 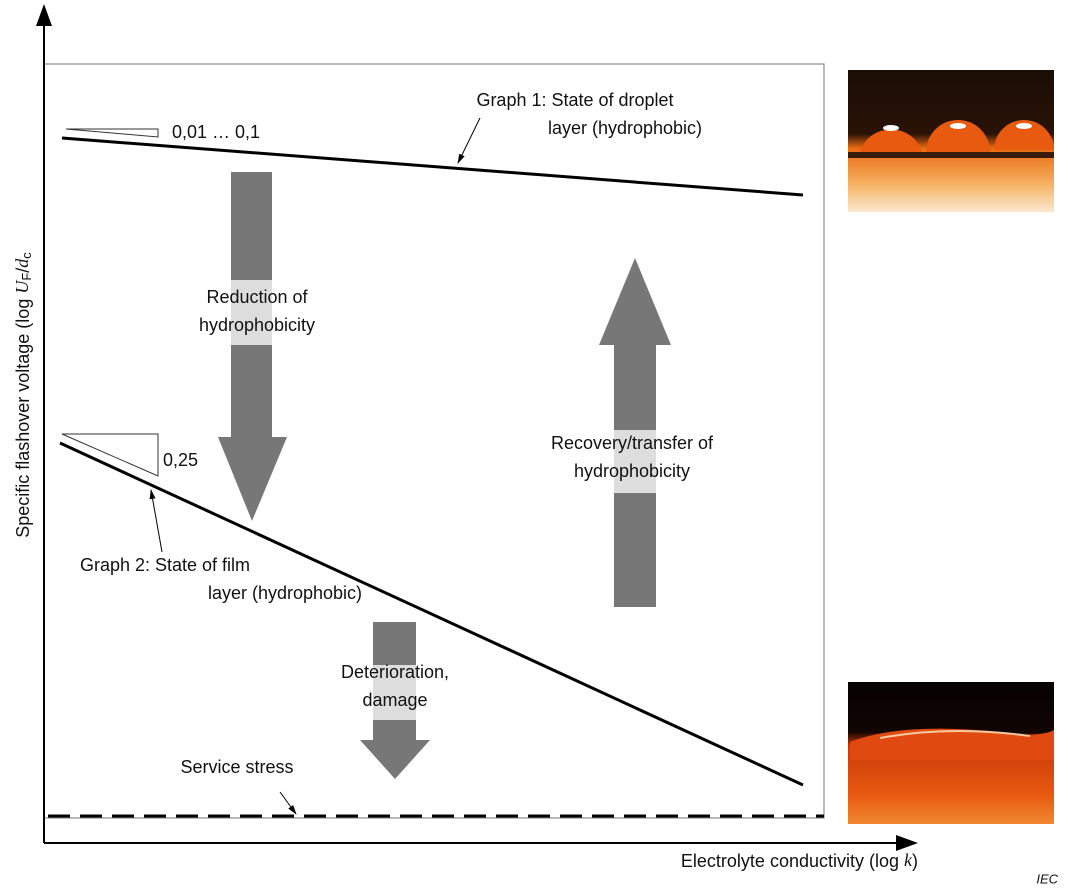 What do you see at coordinates (799, 860) in the screenshot?
I see `x-axis-label: Electrolyte conductivity (log k)` at bounding box center [799, 860].